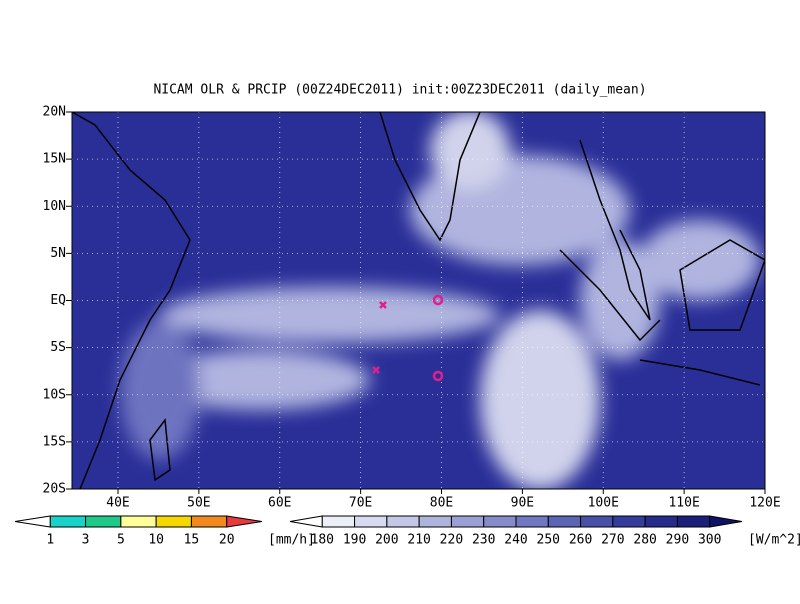 The width and height of the screenshot is (800, 604). I want to click on lon-label: 100E, so click(603, 503).